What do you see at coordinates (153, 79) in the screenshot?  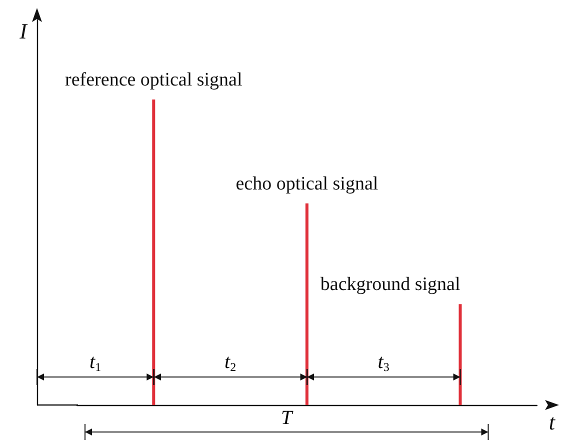 I see `text: reference optical signal` at bounding box center [153, 79].